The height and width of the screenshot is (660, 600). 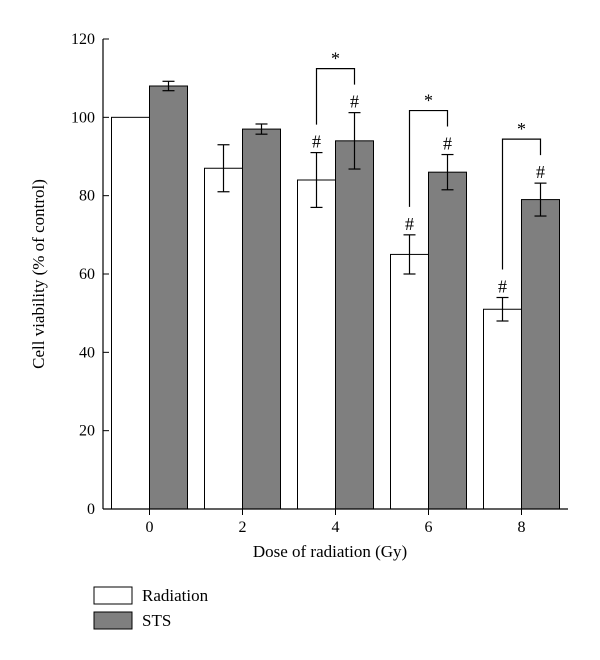 What do you see at coordinates (150, 527) in the screenshot?
I see `x-tick-label: 0` at bounding box center [150, 527].